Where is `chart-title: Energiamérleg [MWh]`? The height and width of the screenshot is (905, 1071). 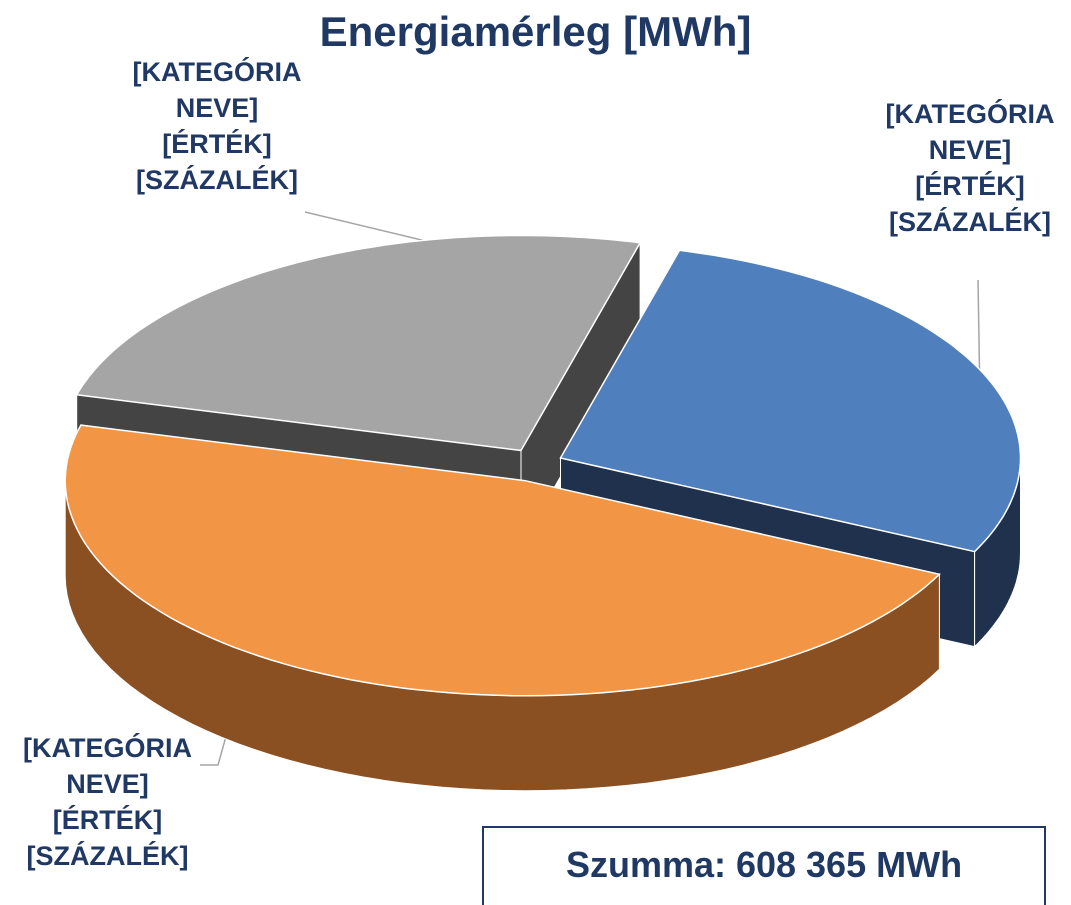 chart-title: Energiamérleg [MWh] is located at coordinates (535, 31).